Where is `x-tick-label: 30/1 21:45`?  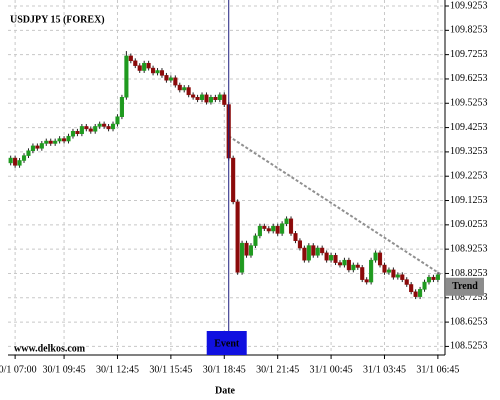
x-tick-label: 30/1 21:45 is located at coordinates (277, 369).